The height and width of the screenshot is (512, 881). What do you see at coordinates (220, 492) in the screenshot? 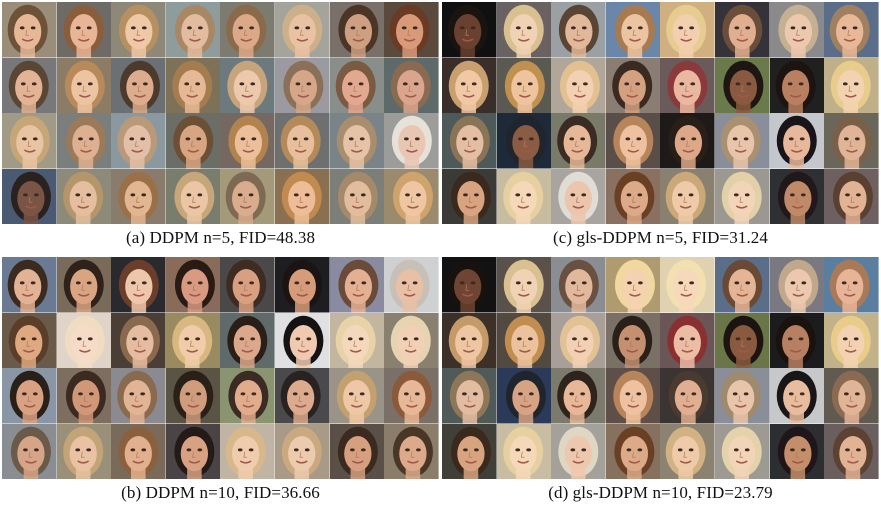
I see `panel-caption: (b) DDPM n=10, FID=36.66` at bounding box center [220, 492].